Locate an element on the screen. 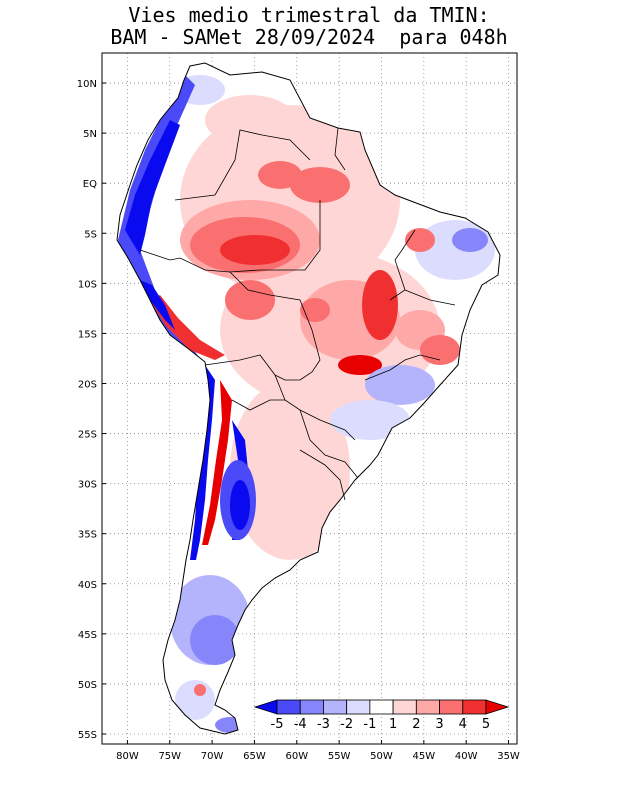 The width and height of the screenshot is (618, 800). lat-tick-label: 35S is located at coordinates (87, 535).